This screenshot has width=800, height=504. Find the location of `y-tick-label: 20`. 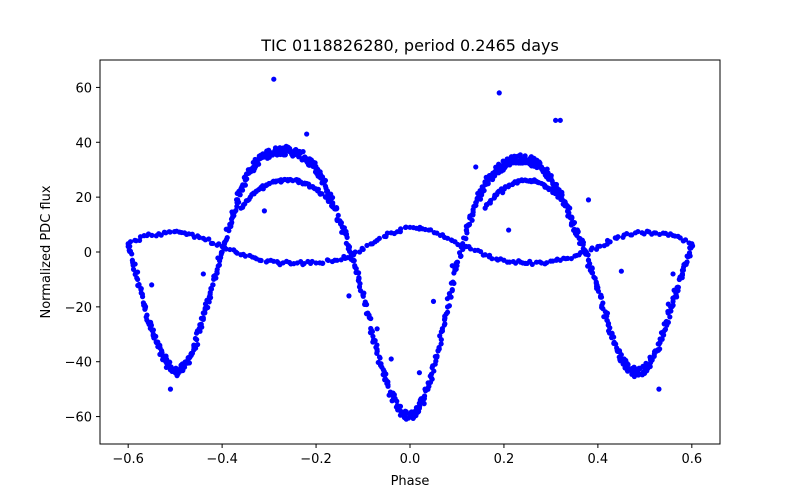

y-tick-label: 20 is located at coordinates (83, 198).